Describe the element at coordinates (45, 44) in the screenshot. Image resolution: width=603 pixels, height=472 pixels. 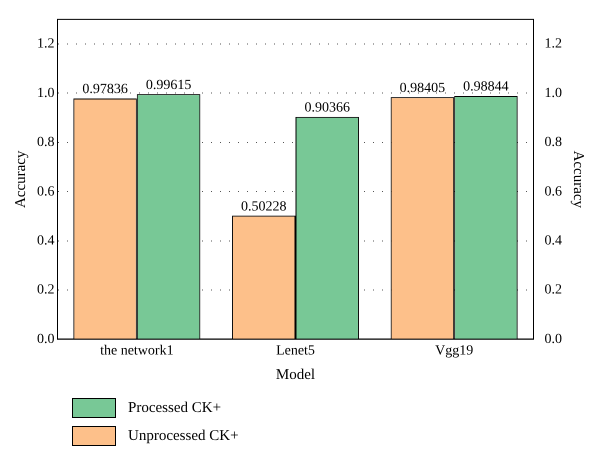
I see `y-tick-label: 1.2` at that location.